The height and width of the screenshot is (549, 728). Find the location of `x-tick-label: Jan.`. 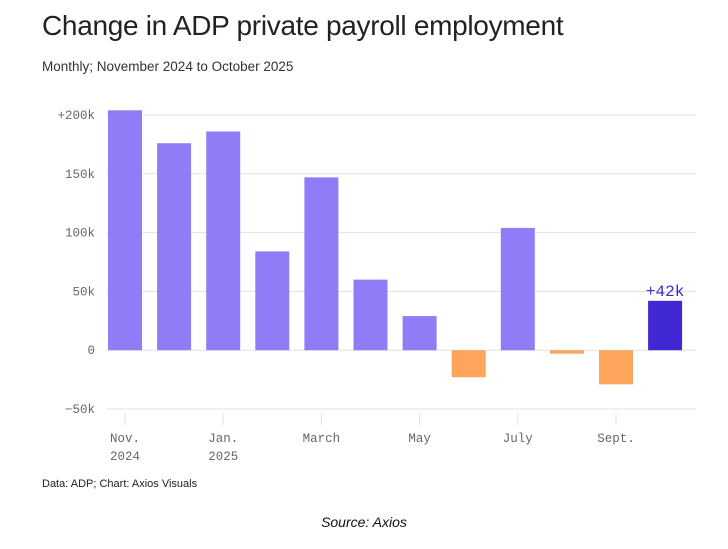

x-tick-label: Jan. is located at coordinates (223, 439).